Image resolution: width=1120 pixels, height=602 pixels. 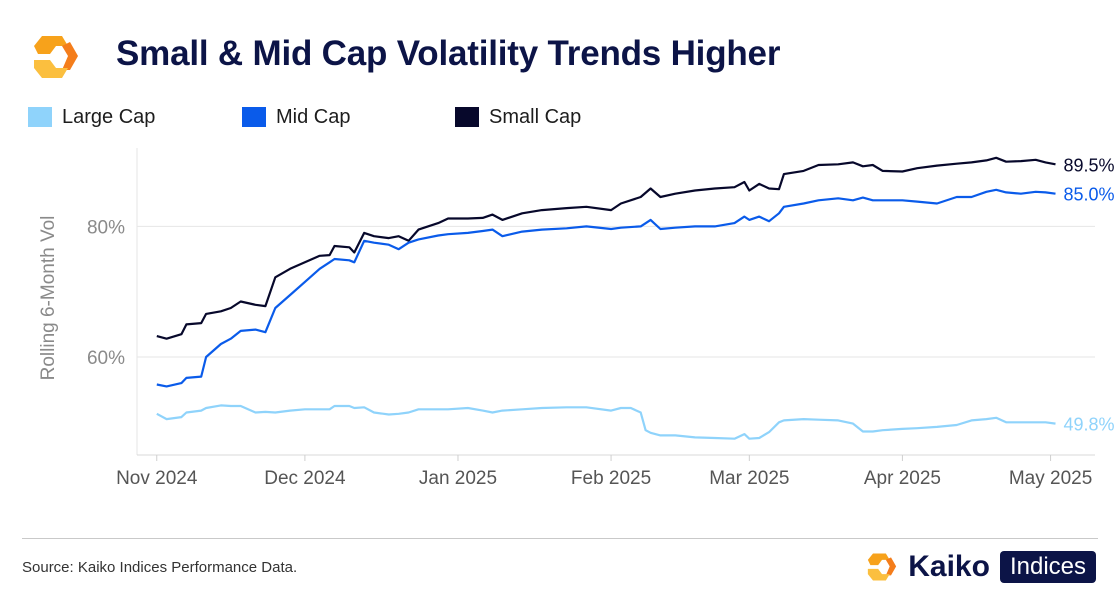 I want to click on y-tick-label: 60%, so click(x=106, y=358).